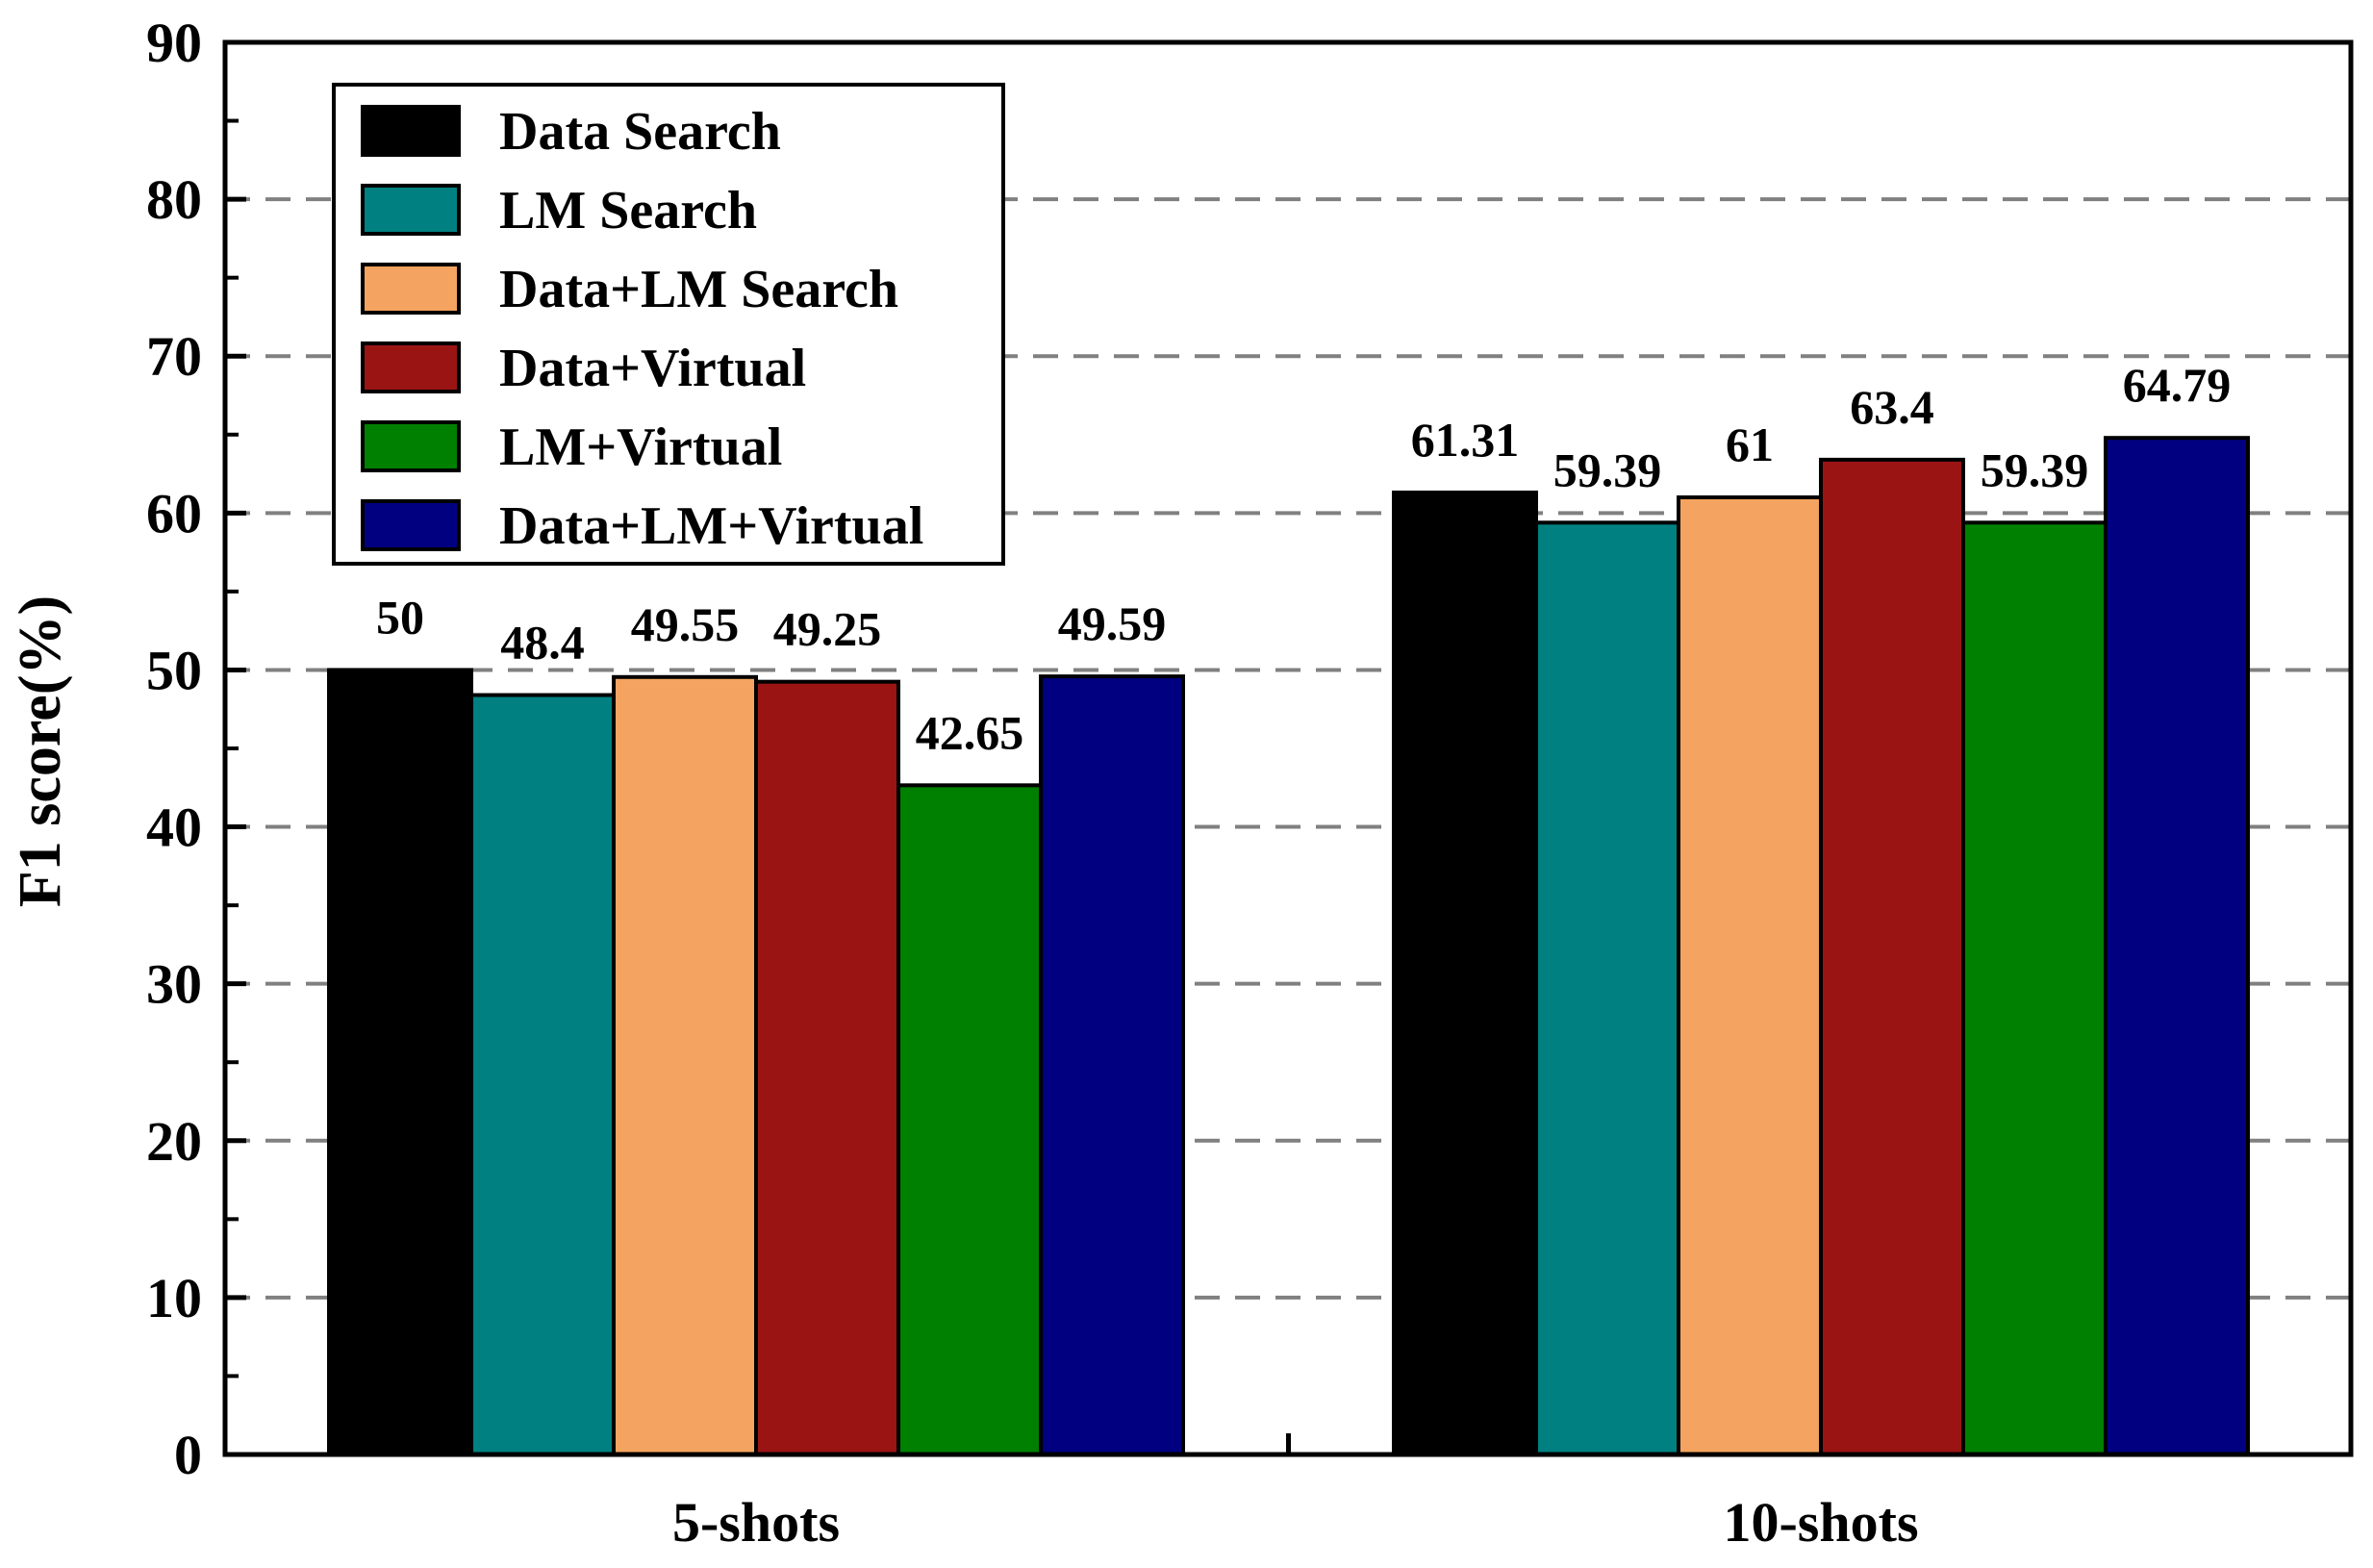  I want to click on y-tick-label: 50, so click(174, 670).